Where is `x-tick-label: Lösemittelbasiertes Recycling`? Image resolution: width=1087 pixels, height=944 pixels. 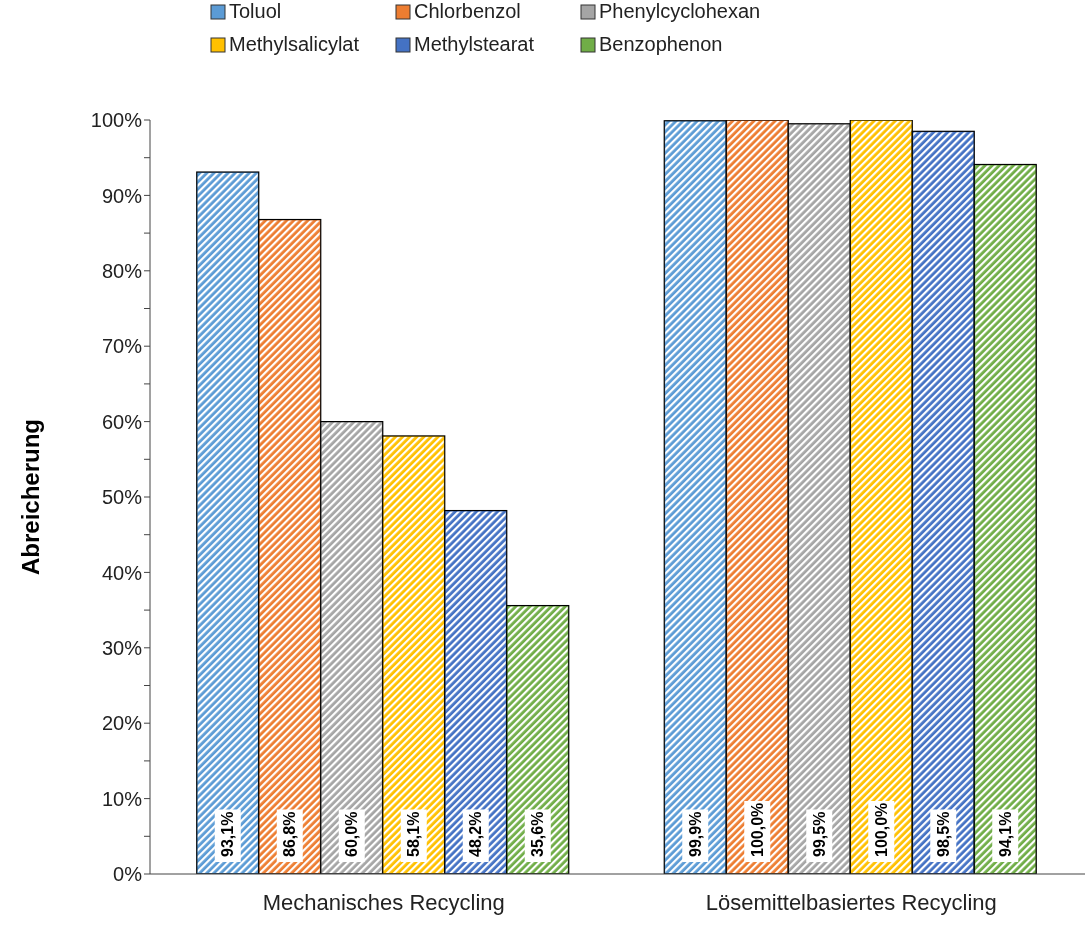 x-tick-label: Lösemittelbasiertes Recycling is located at coordinates (851, 902).